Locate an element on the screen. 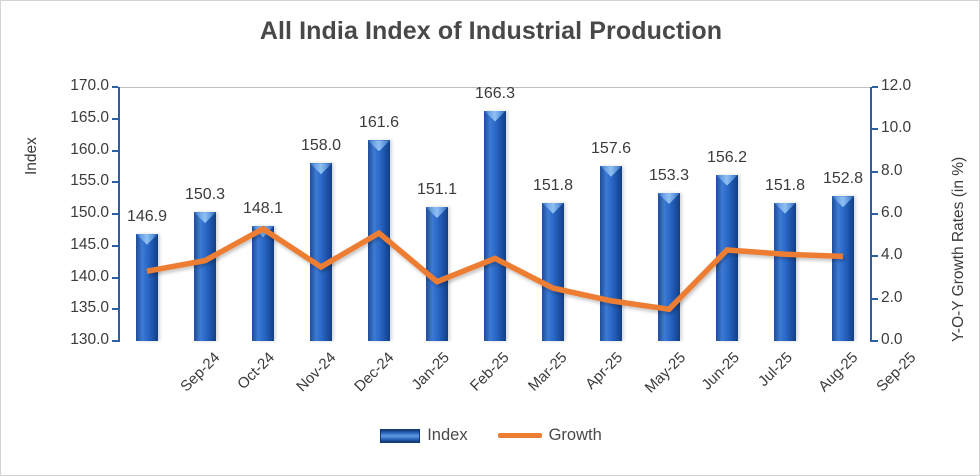 Image resolution: width=980 pixels, height=476 pixels. bar-data-label: 156.2 is located at coordinates (727, 157).